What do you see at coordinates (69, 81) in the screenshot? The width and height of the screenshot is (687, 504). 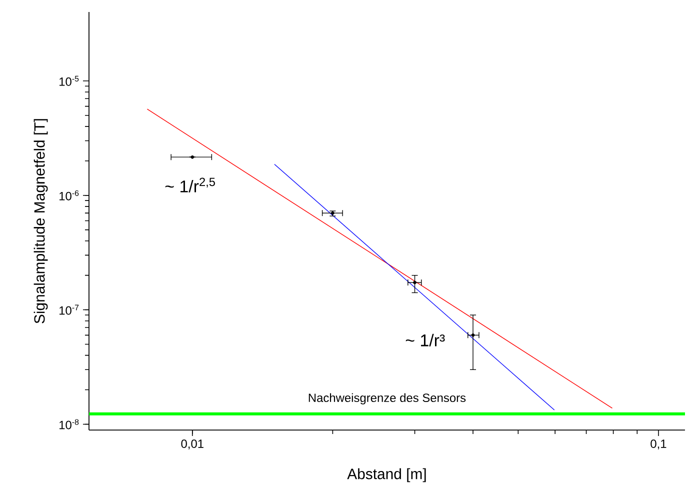 I see `y-tick-label: 10$^{-5}$` at bounding box center [69, 81].